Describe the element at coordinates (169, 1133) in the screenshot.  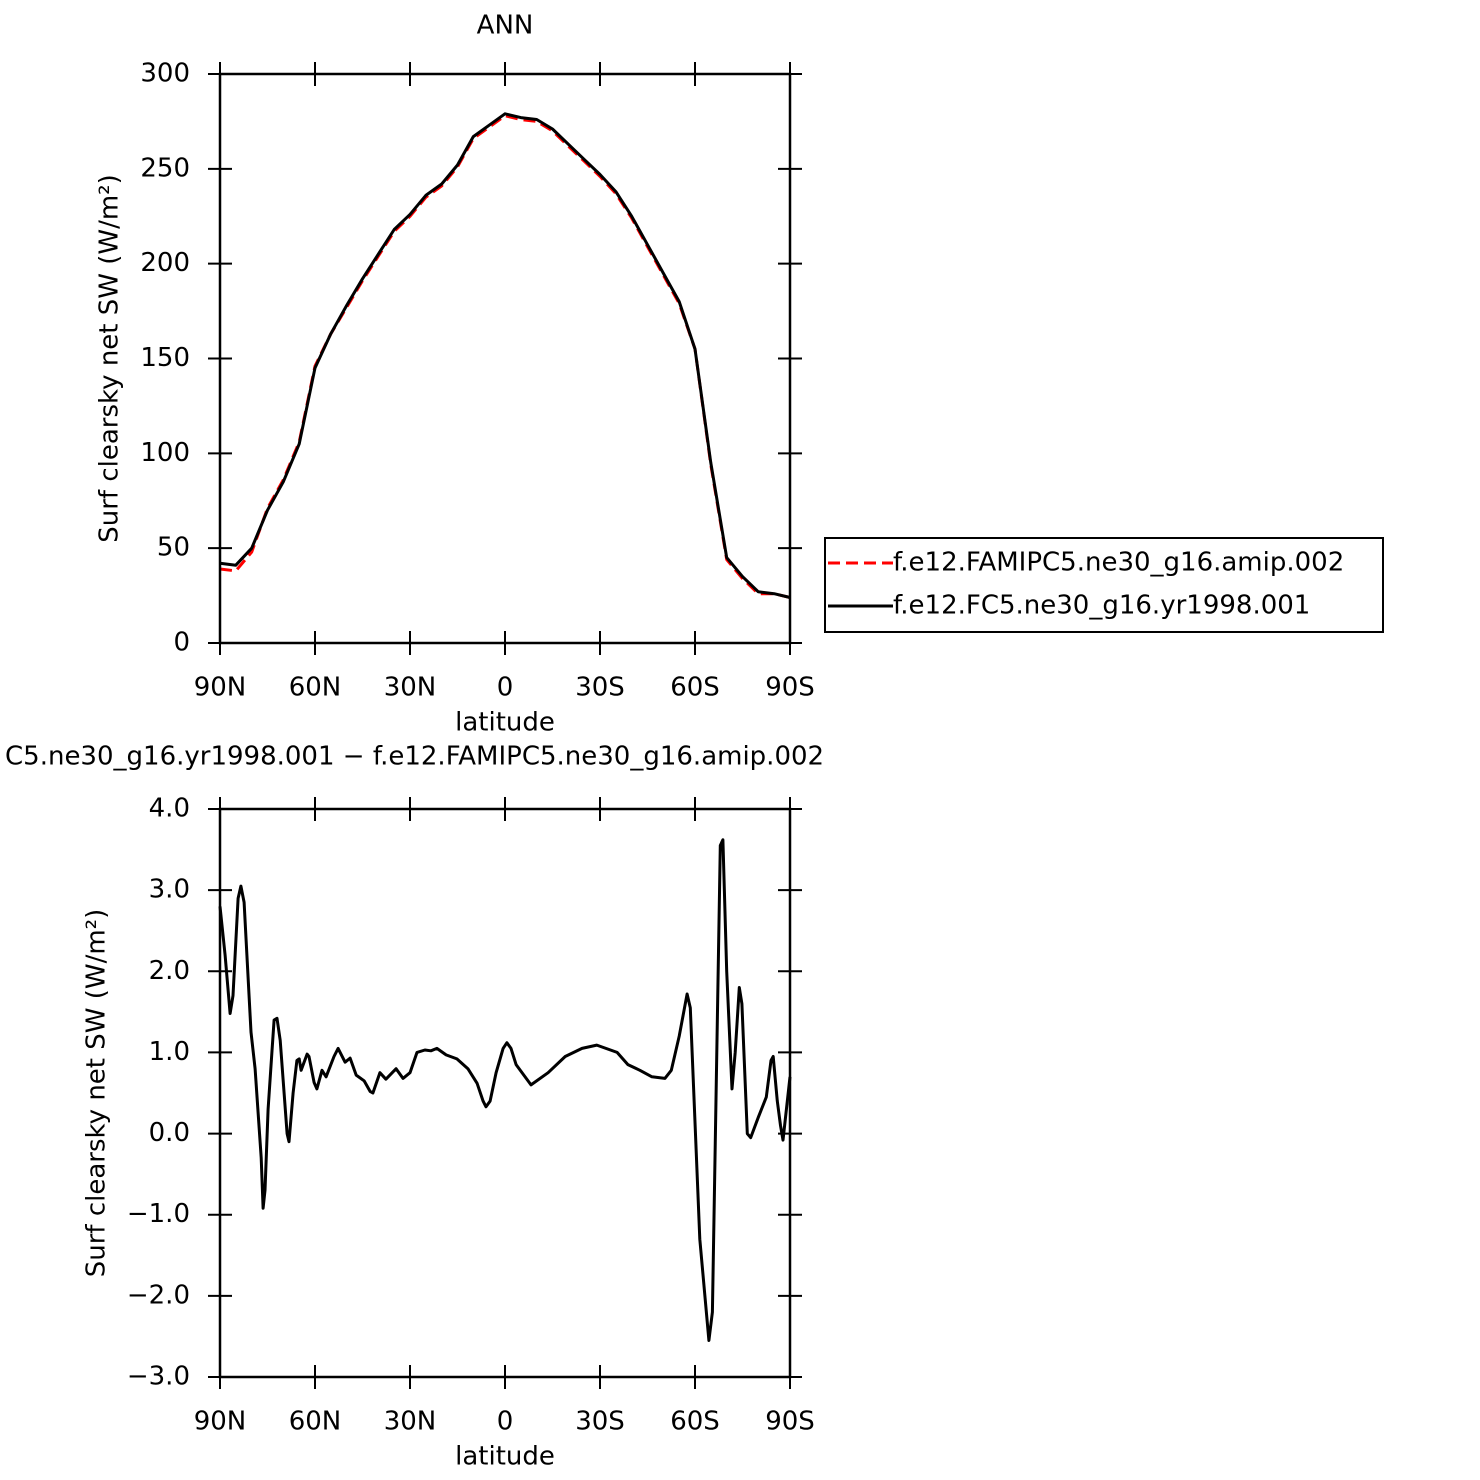
I see `y-tick-label: 0.0` at that location.